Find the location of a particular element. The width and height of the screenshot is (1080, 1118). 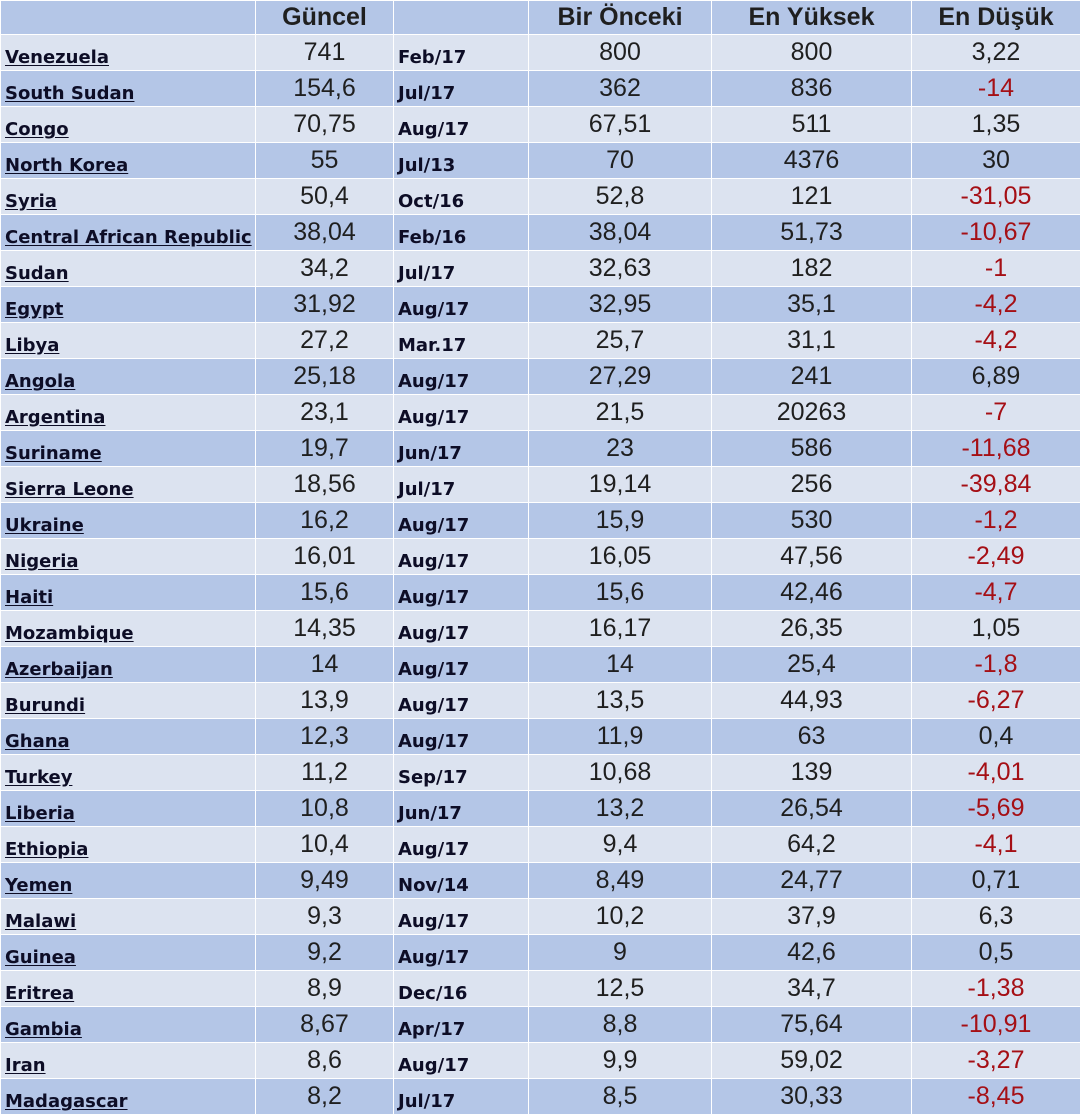

highest-value-cell: 75,64 is located at coordinates (811, 1024).